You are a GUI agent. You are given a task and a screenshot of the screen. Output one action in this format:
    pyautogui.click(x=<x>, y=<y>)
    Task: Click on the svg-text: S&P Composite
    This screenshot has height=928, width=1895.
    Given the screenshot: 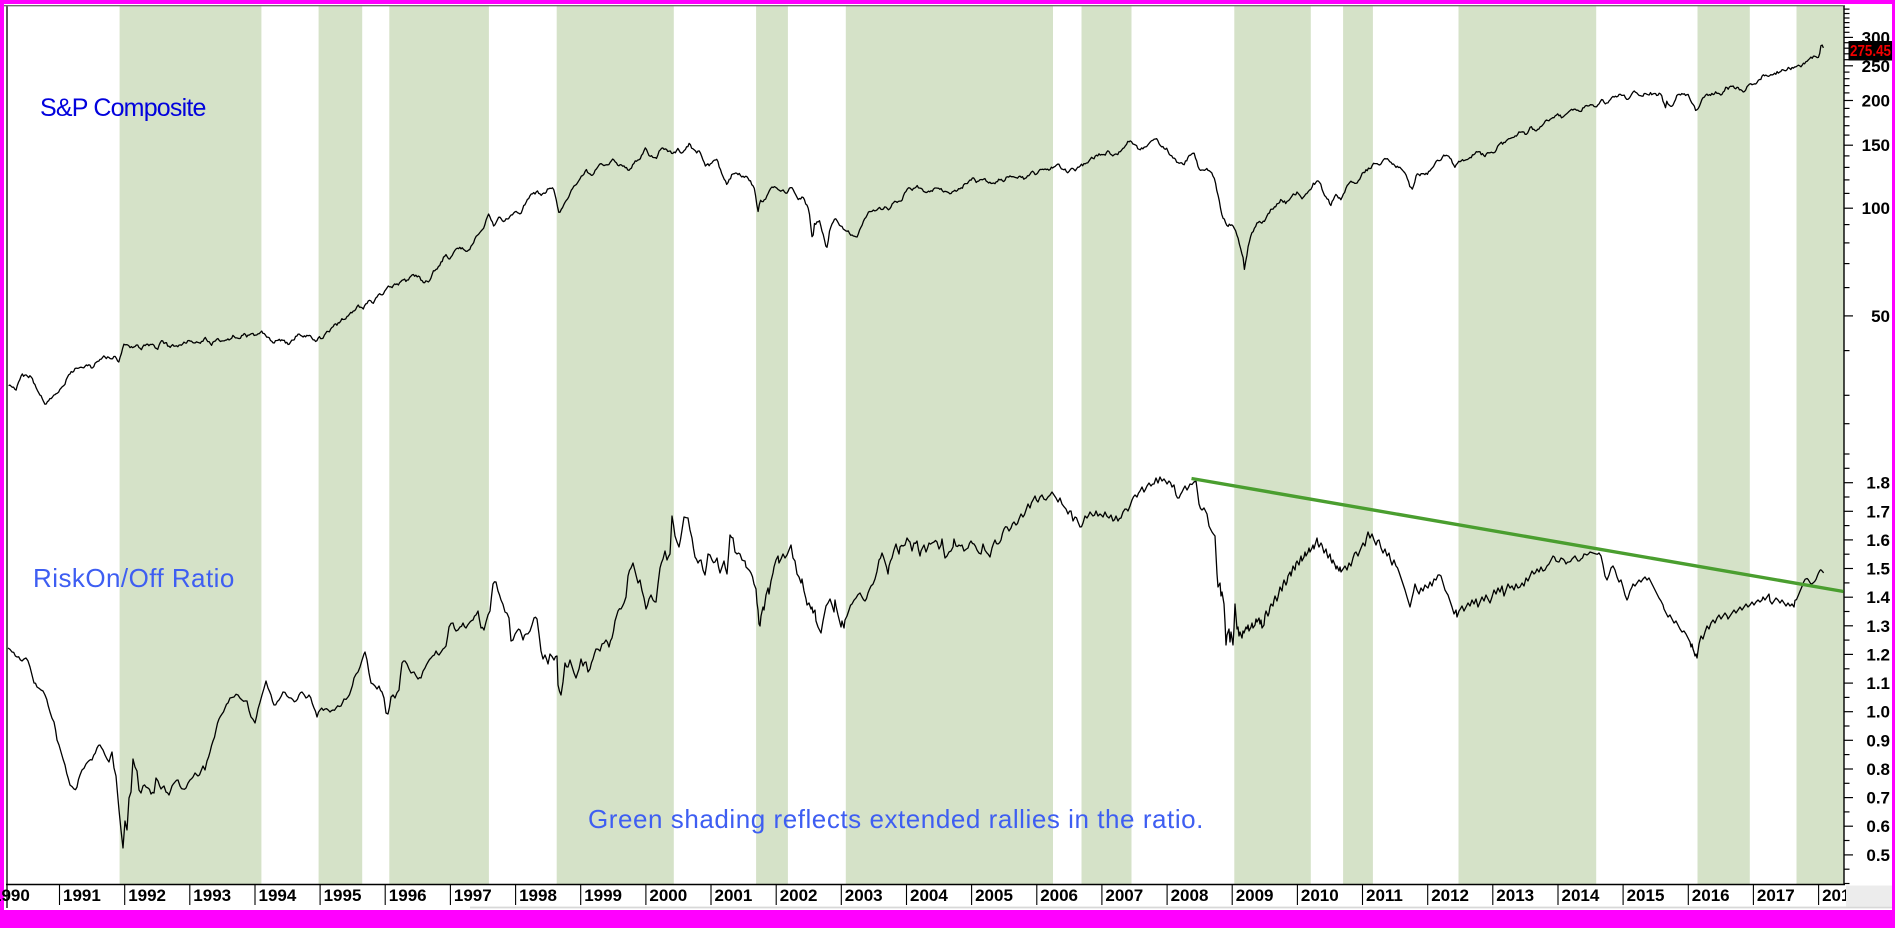 What is the action you would take?
    pyautogui.click(x=123, y=108)
    